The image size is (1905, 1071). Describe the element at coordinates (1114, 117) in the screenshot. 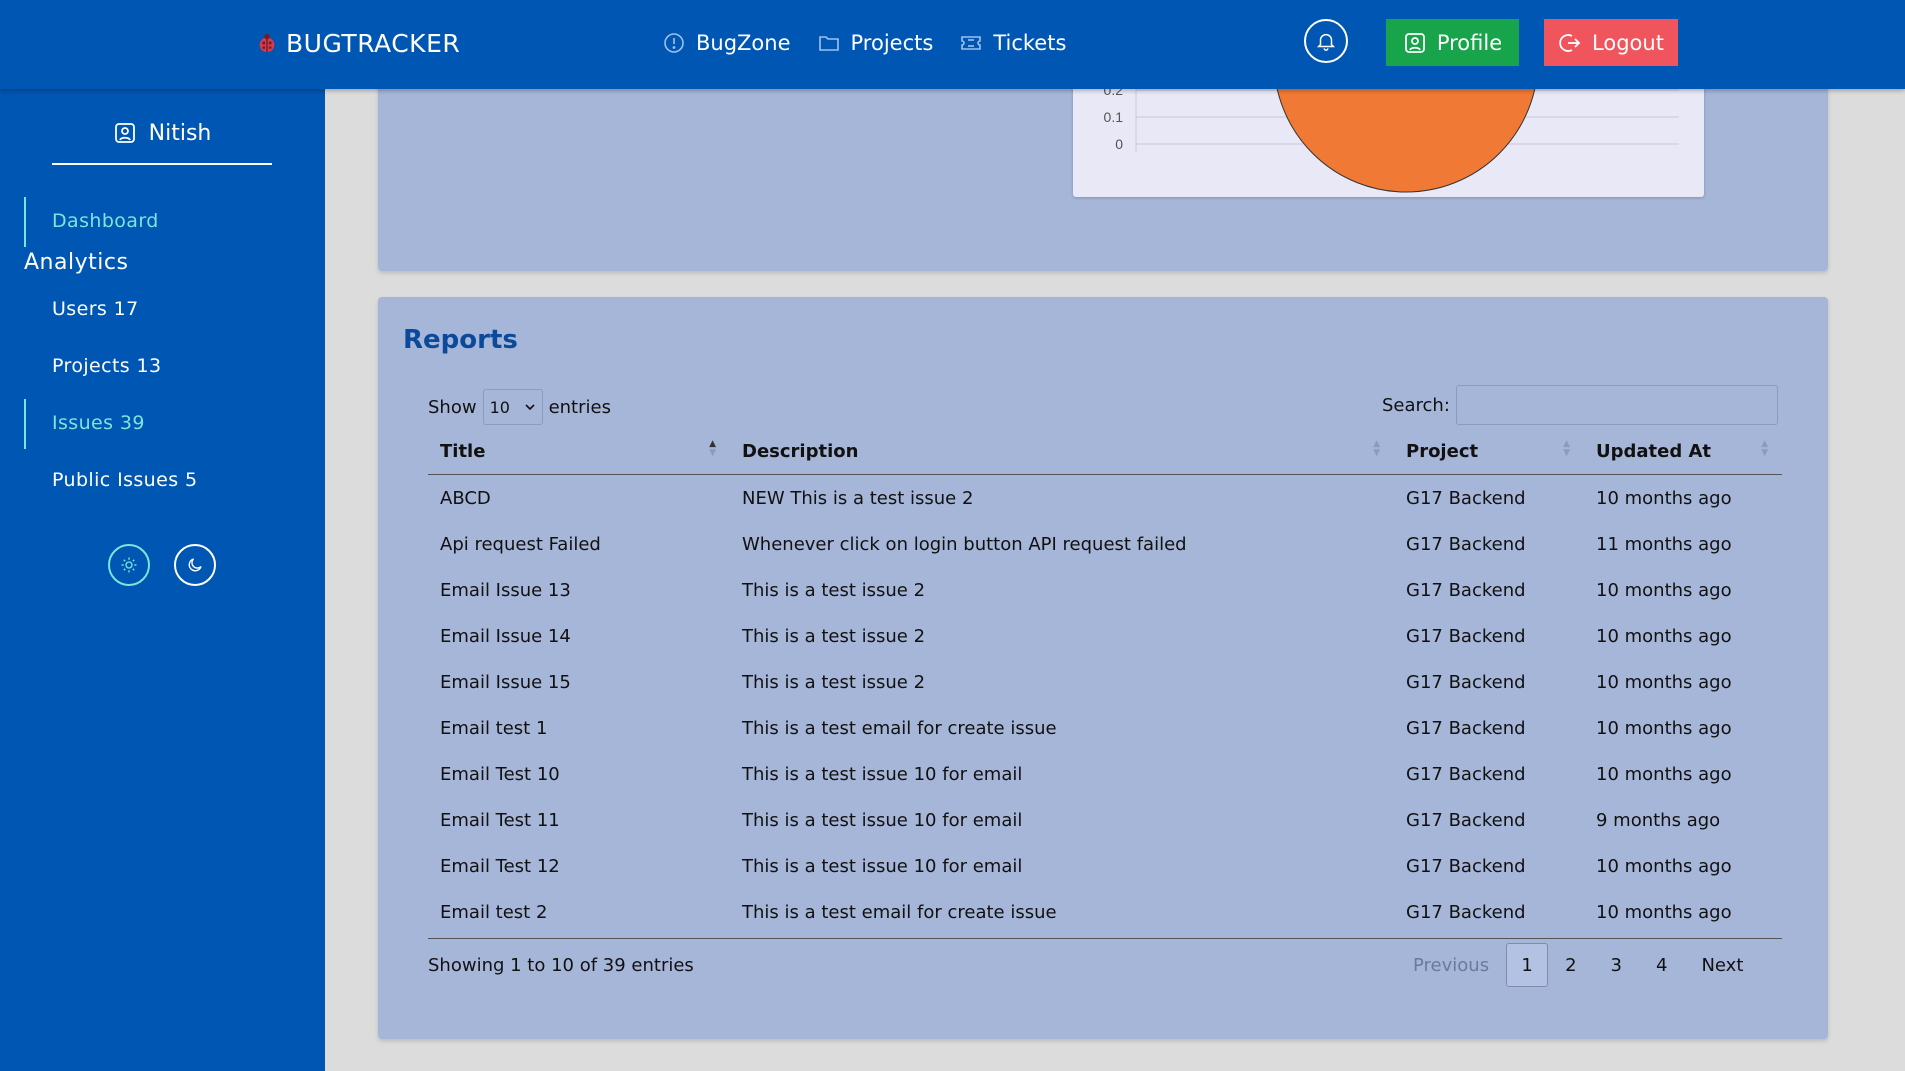

I see `y-tick-label: 0.1` at that location.